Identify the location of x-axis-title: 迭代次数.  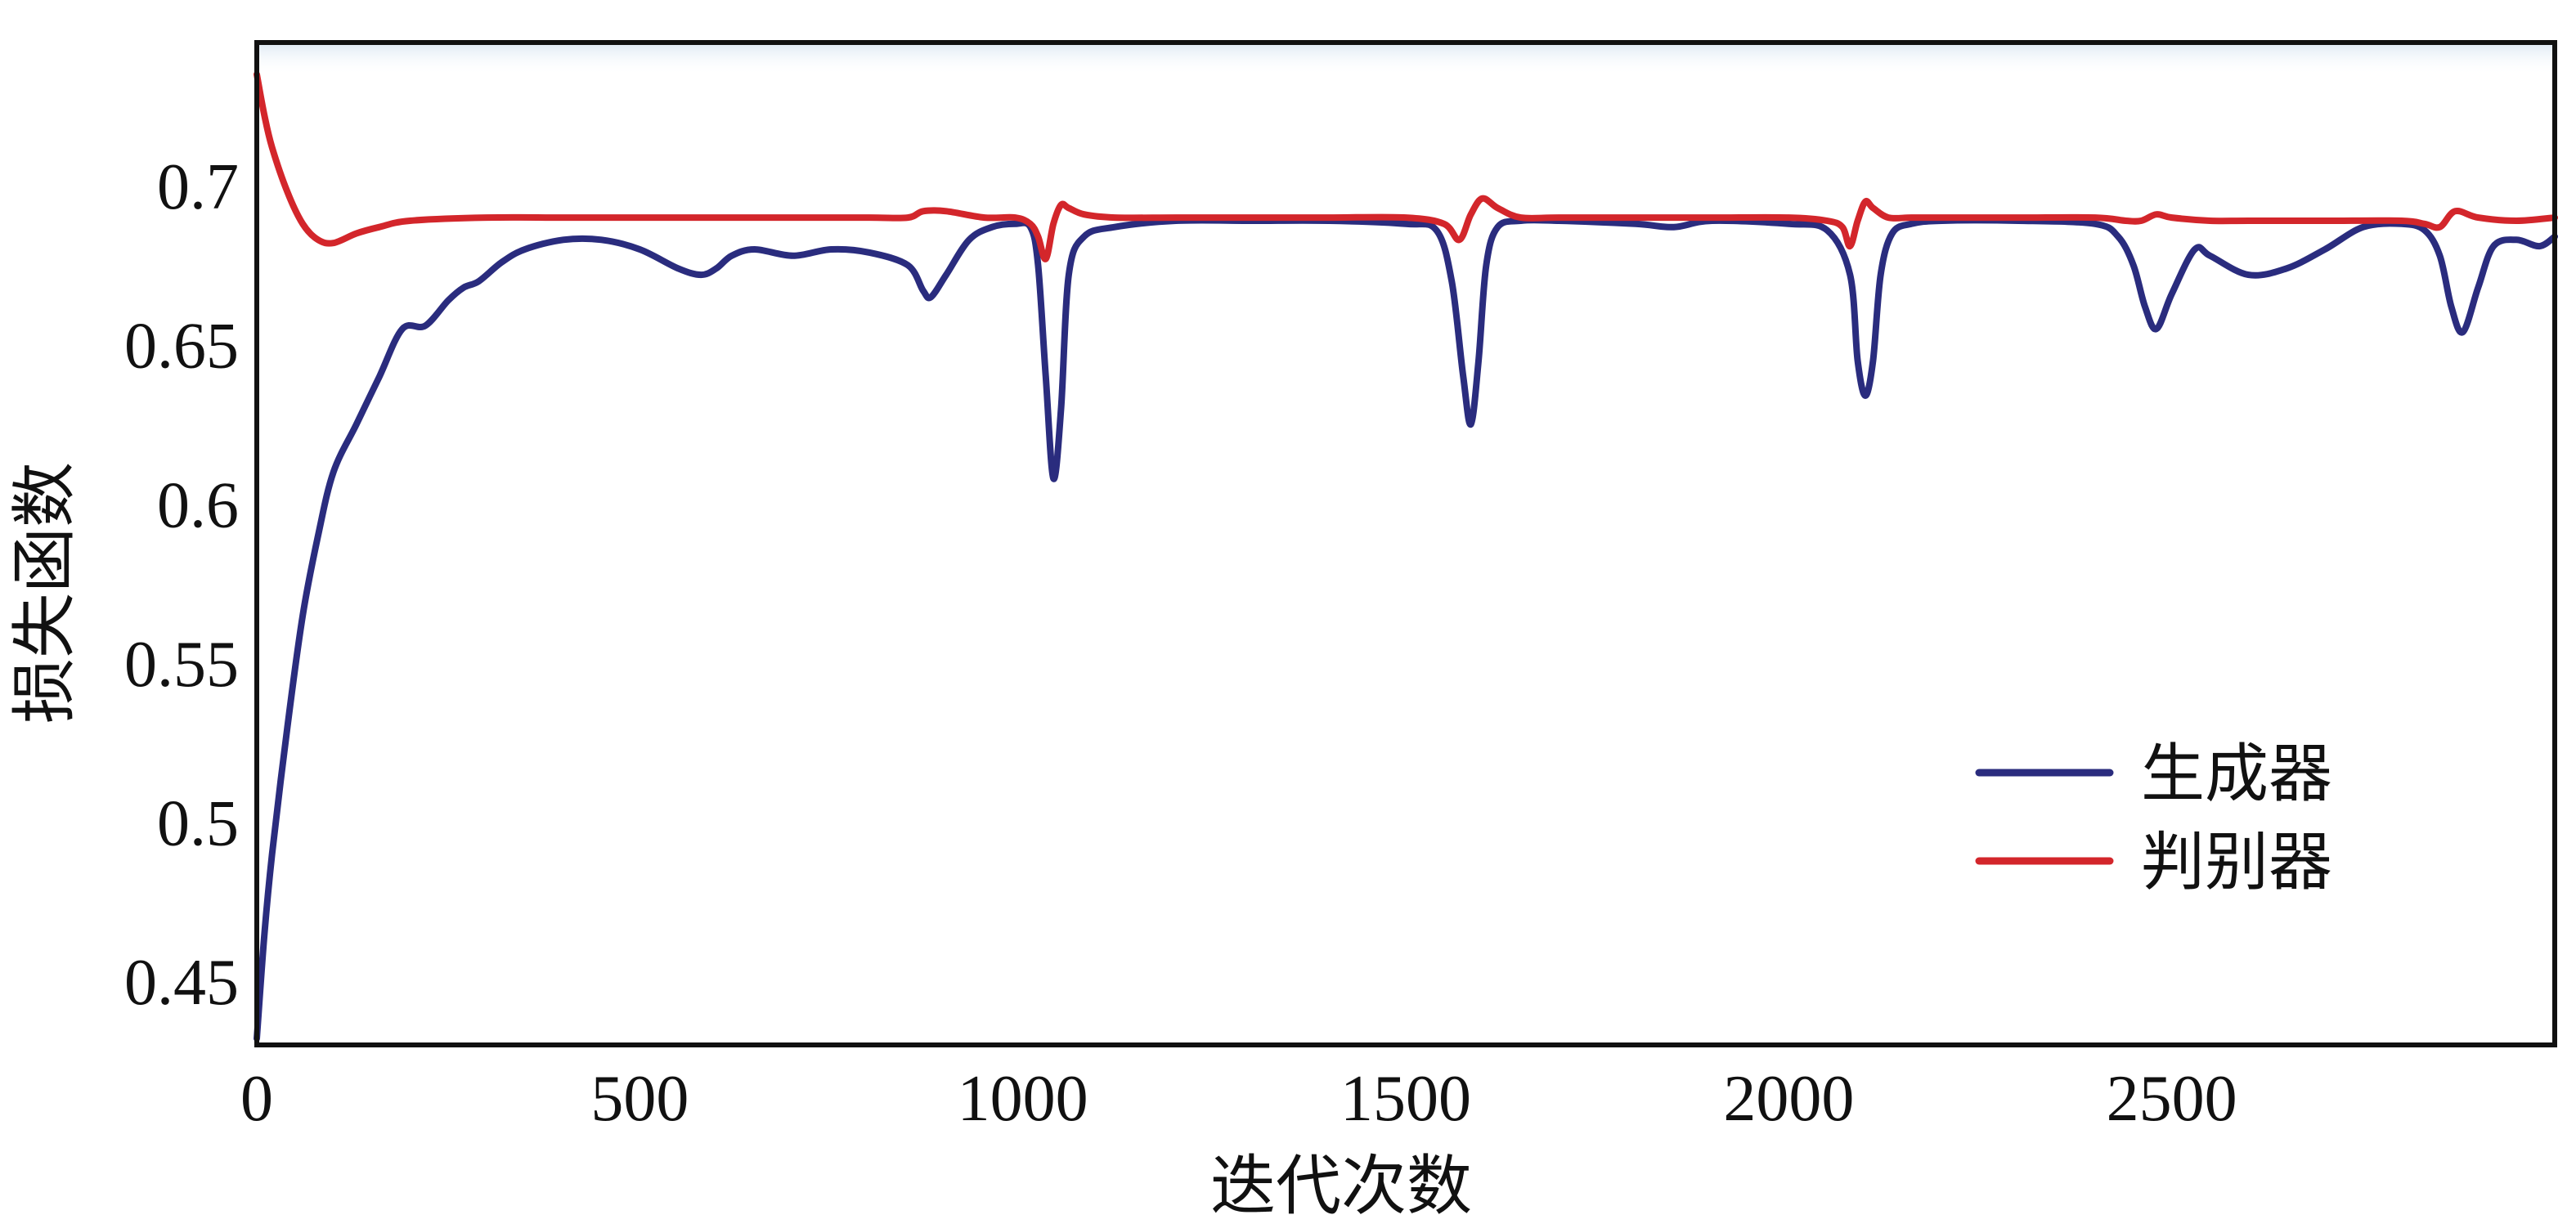
(1341, 1186).